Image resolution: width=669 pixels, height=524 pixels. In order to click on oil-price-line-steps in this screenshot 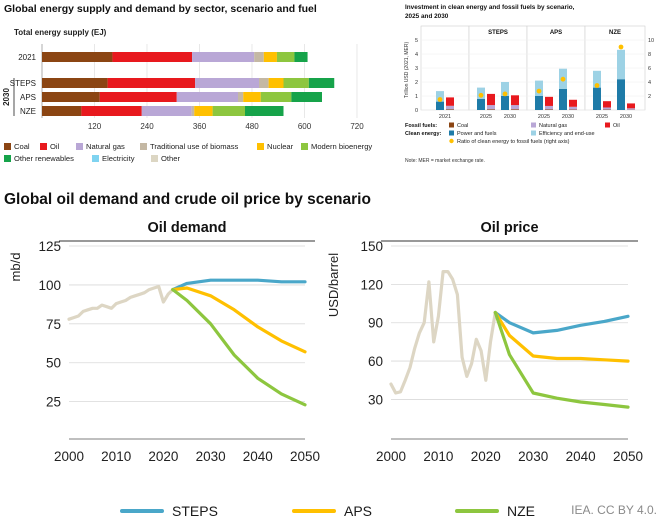, I will do `click(561, 322)`.